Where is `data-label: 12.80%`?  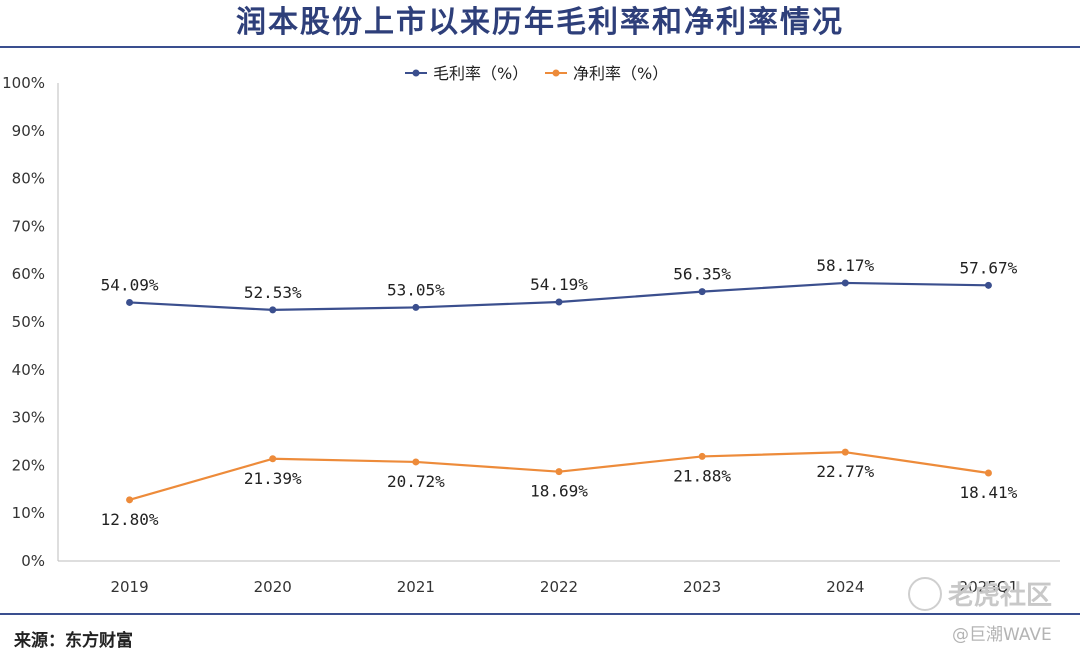 data-label: 12.80% is located at coordinates (130, 519).